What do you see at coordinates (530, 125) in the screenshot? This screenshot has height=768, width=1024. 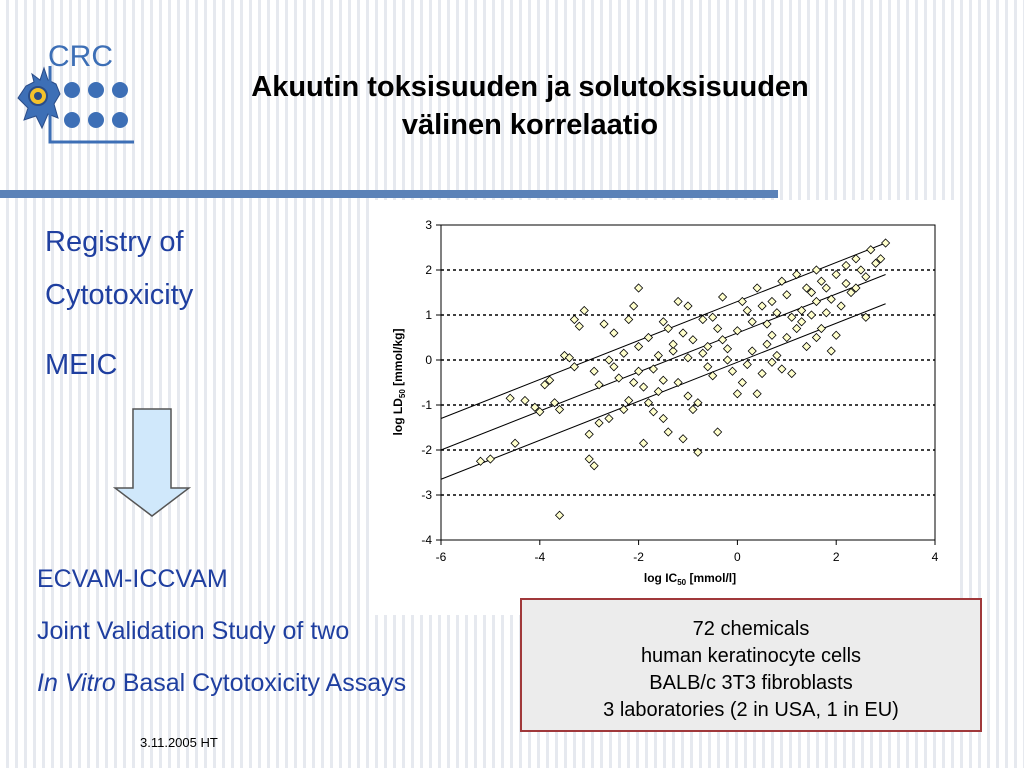 I see `title-line-2: välinen korrelaatio` at bounding box center [530, 125].